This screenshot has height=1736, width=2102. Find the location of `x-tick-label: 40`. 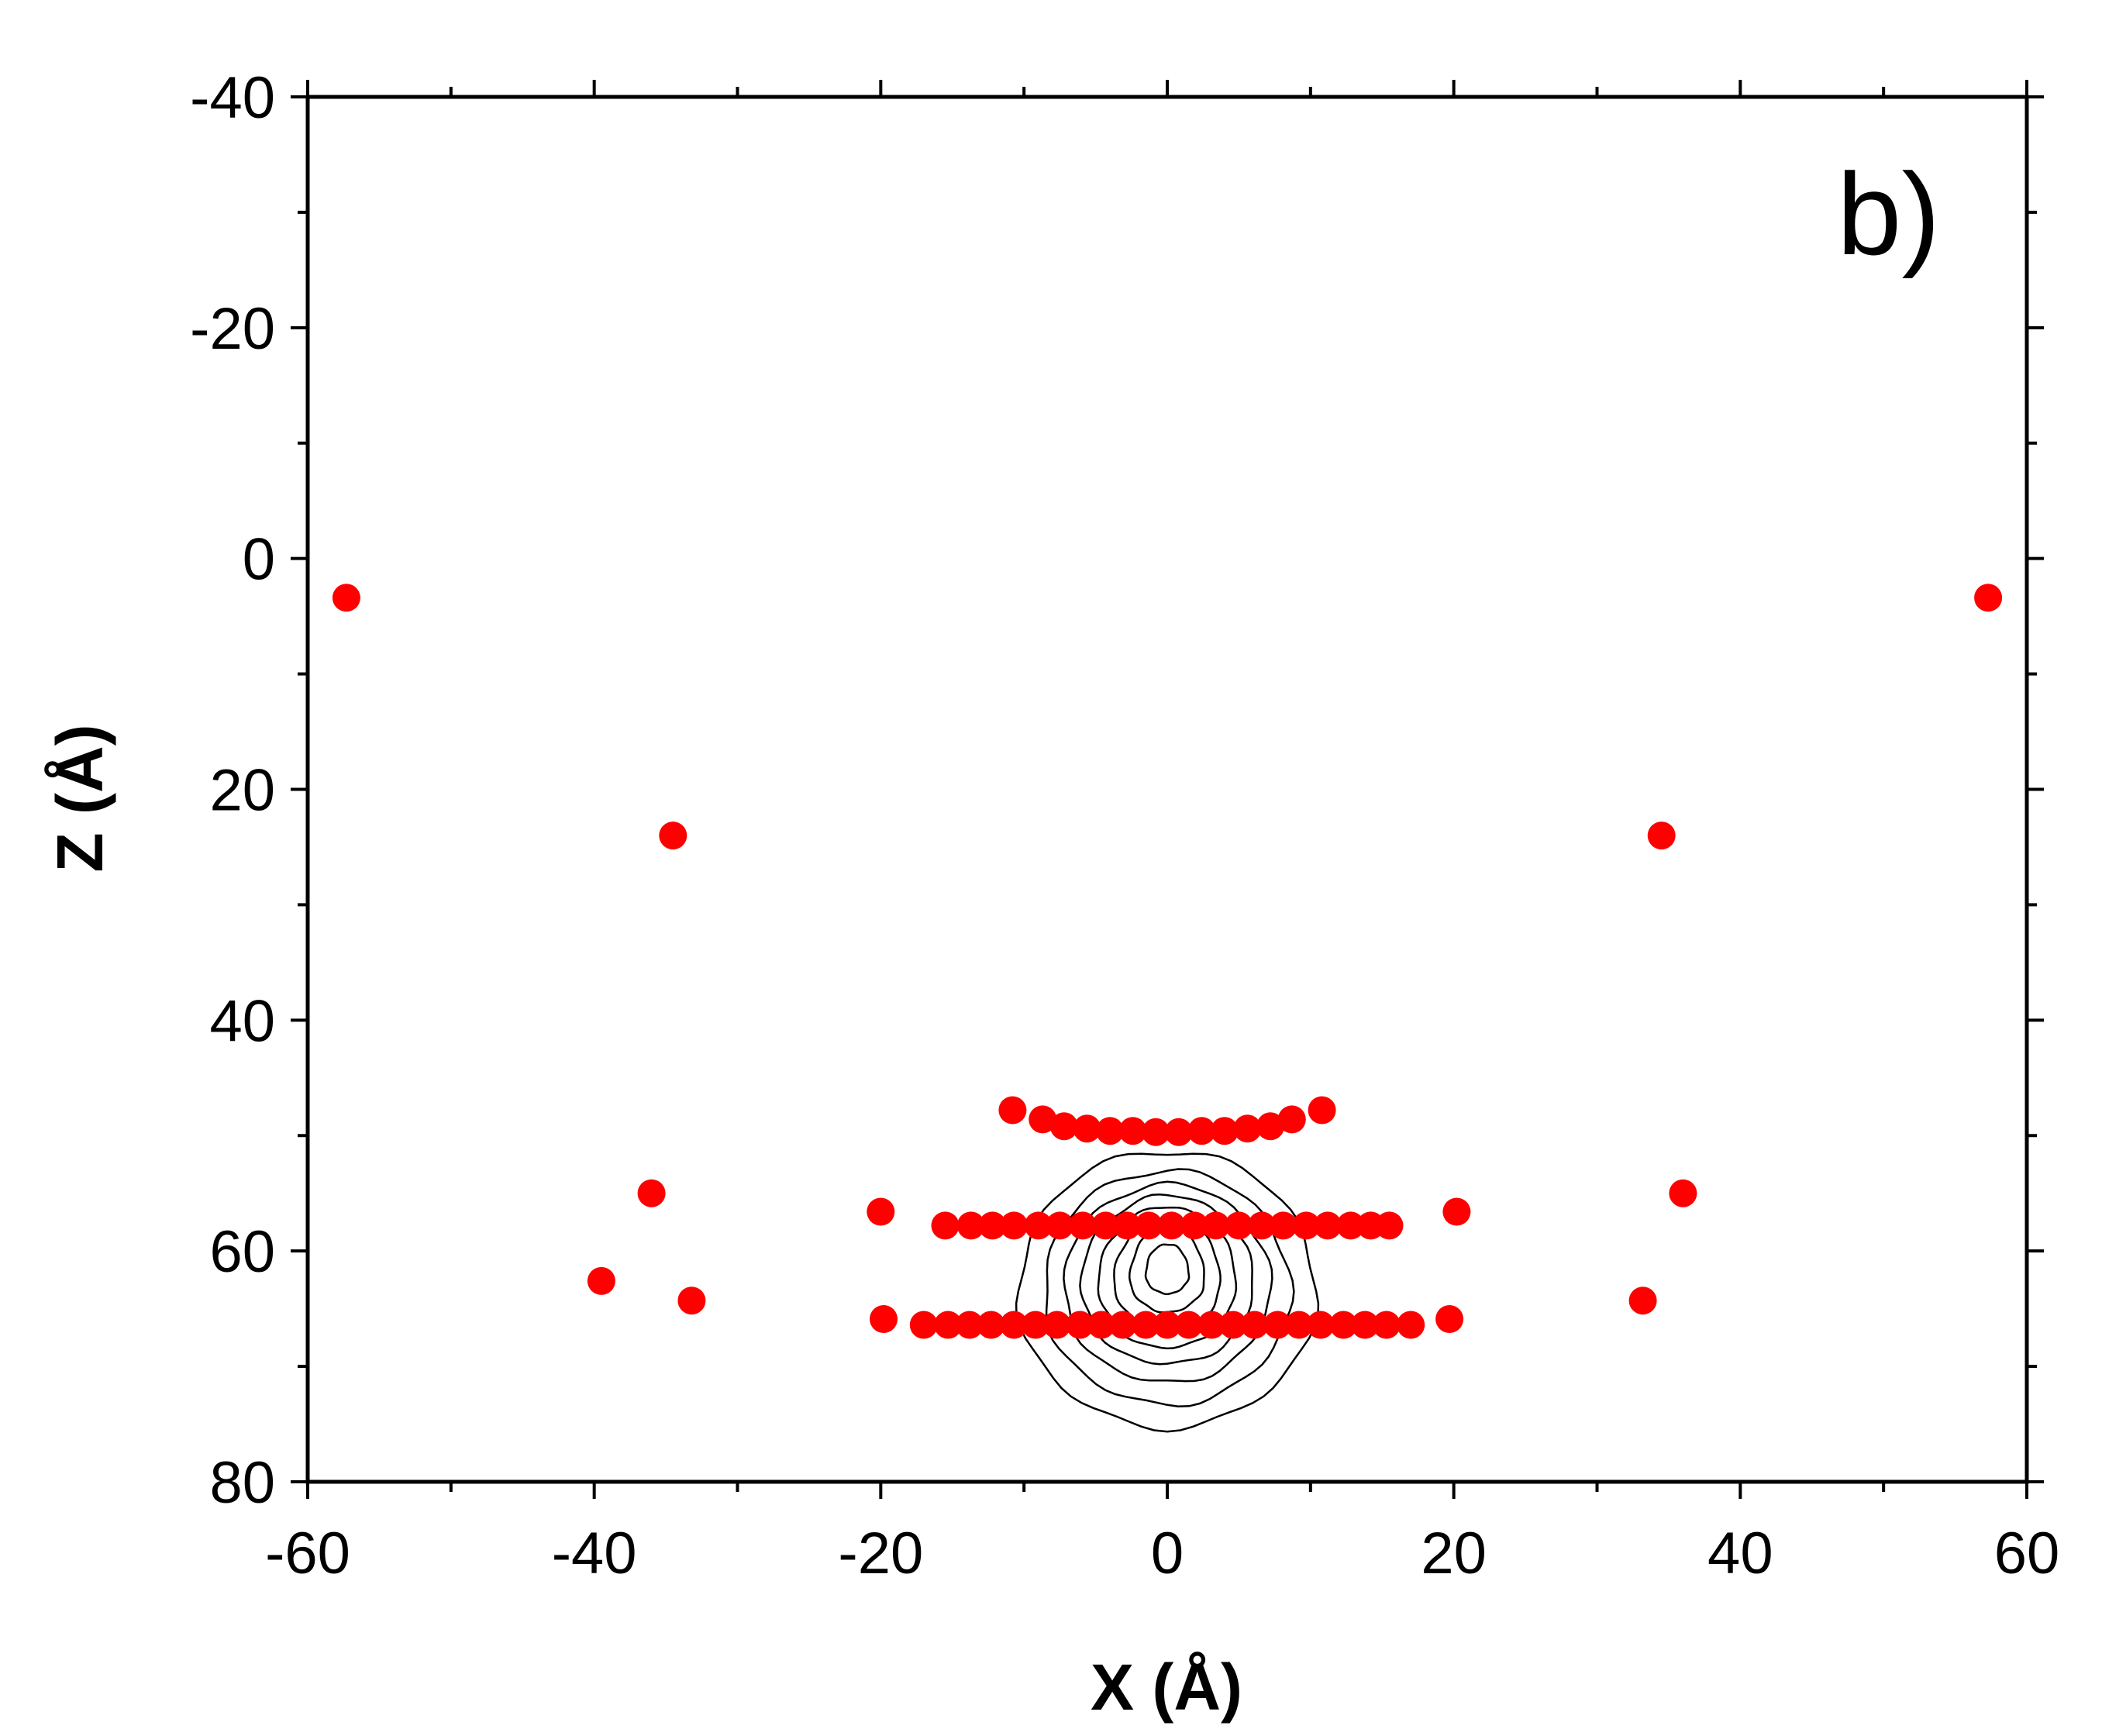

x-tick-label: 40 is located at coordinates (1740, 1553).